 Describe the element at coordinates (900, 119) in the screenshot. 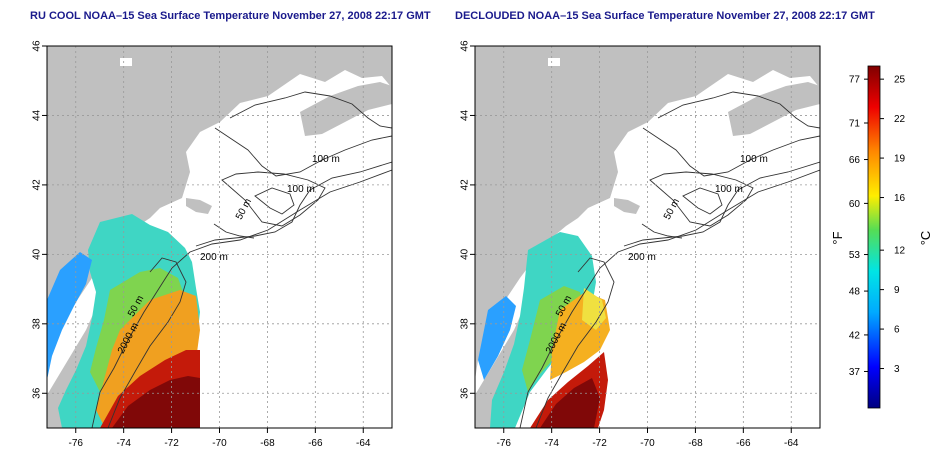

I see `colorbar-c-tick-label: 22` at that location.